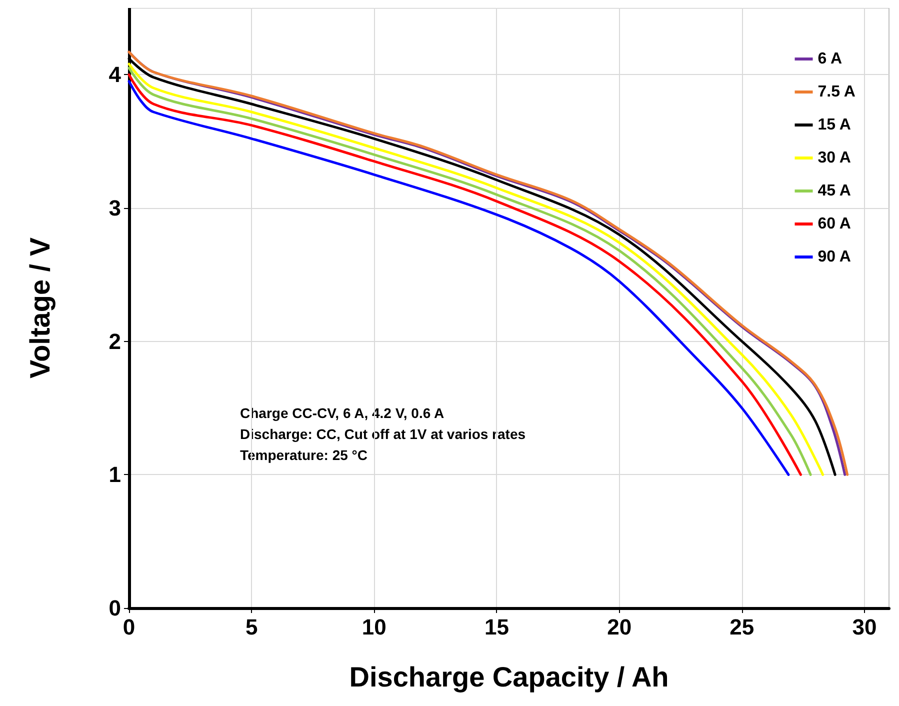 The width and height of the screenshot is (899, 706). I want to click on legend-label: 6 A, so click(830, 59).